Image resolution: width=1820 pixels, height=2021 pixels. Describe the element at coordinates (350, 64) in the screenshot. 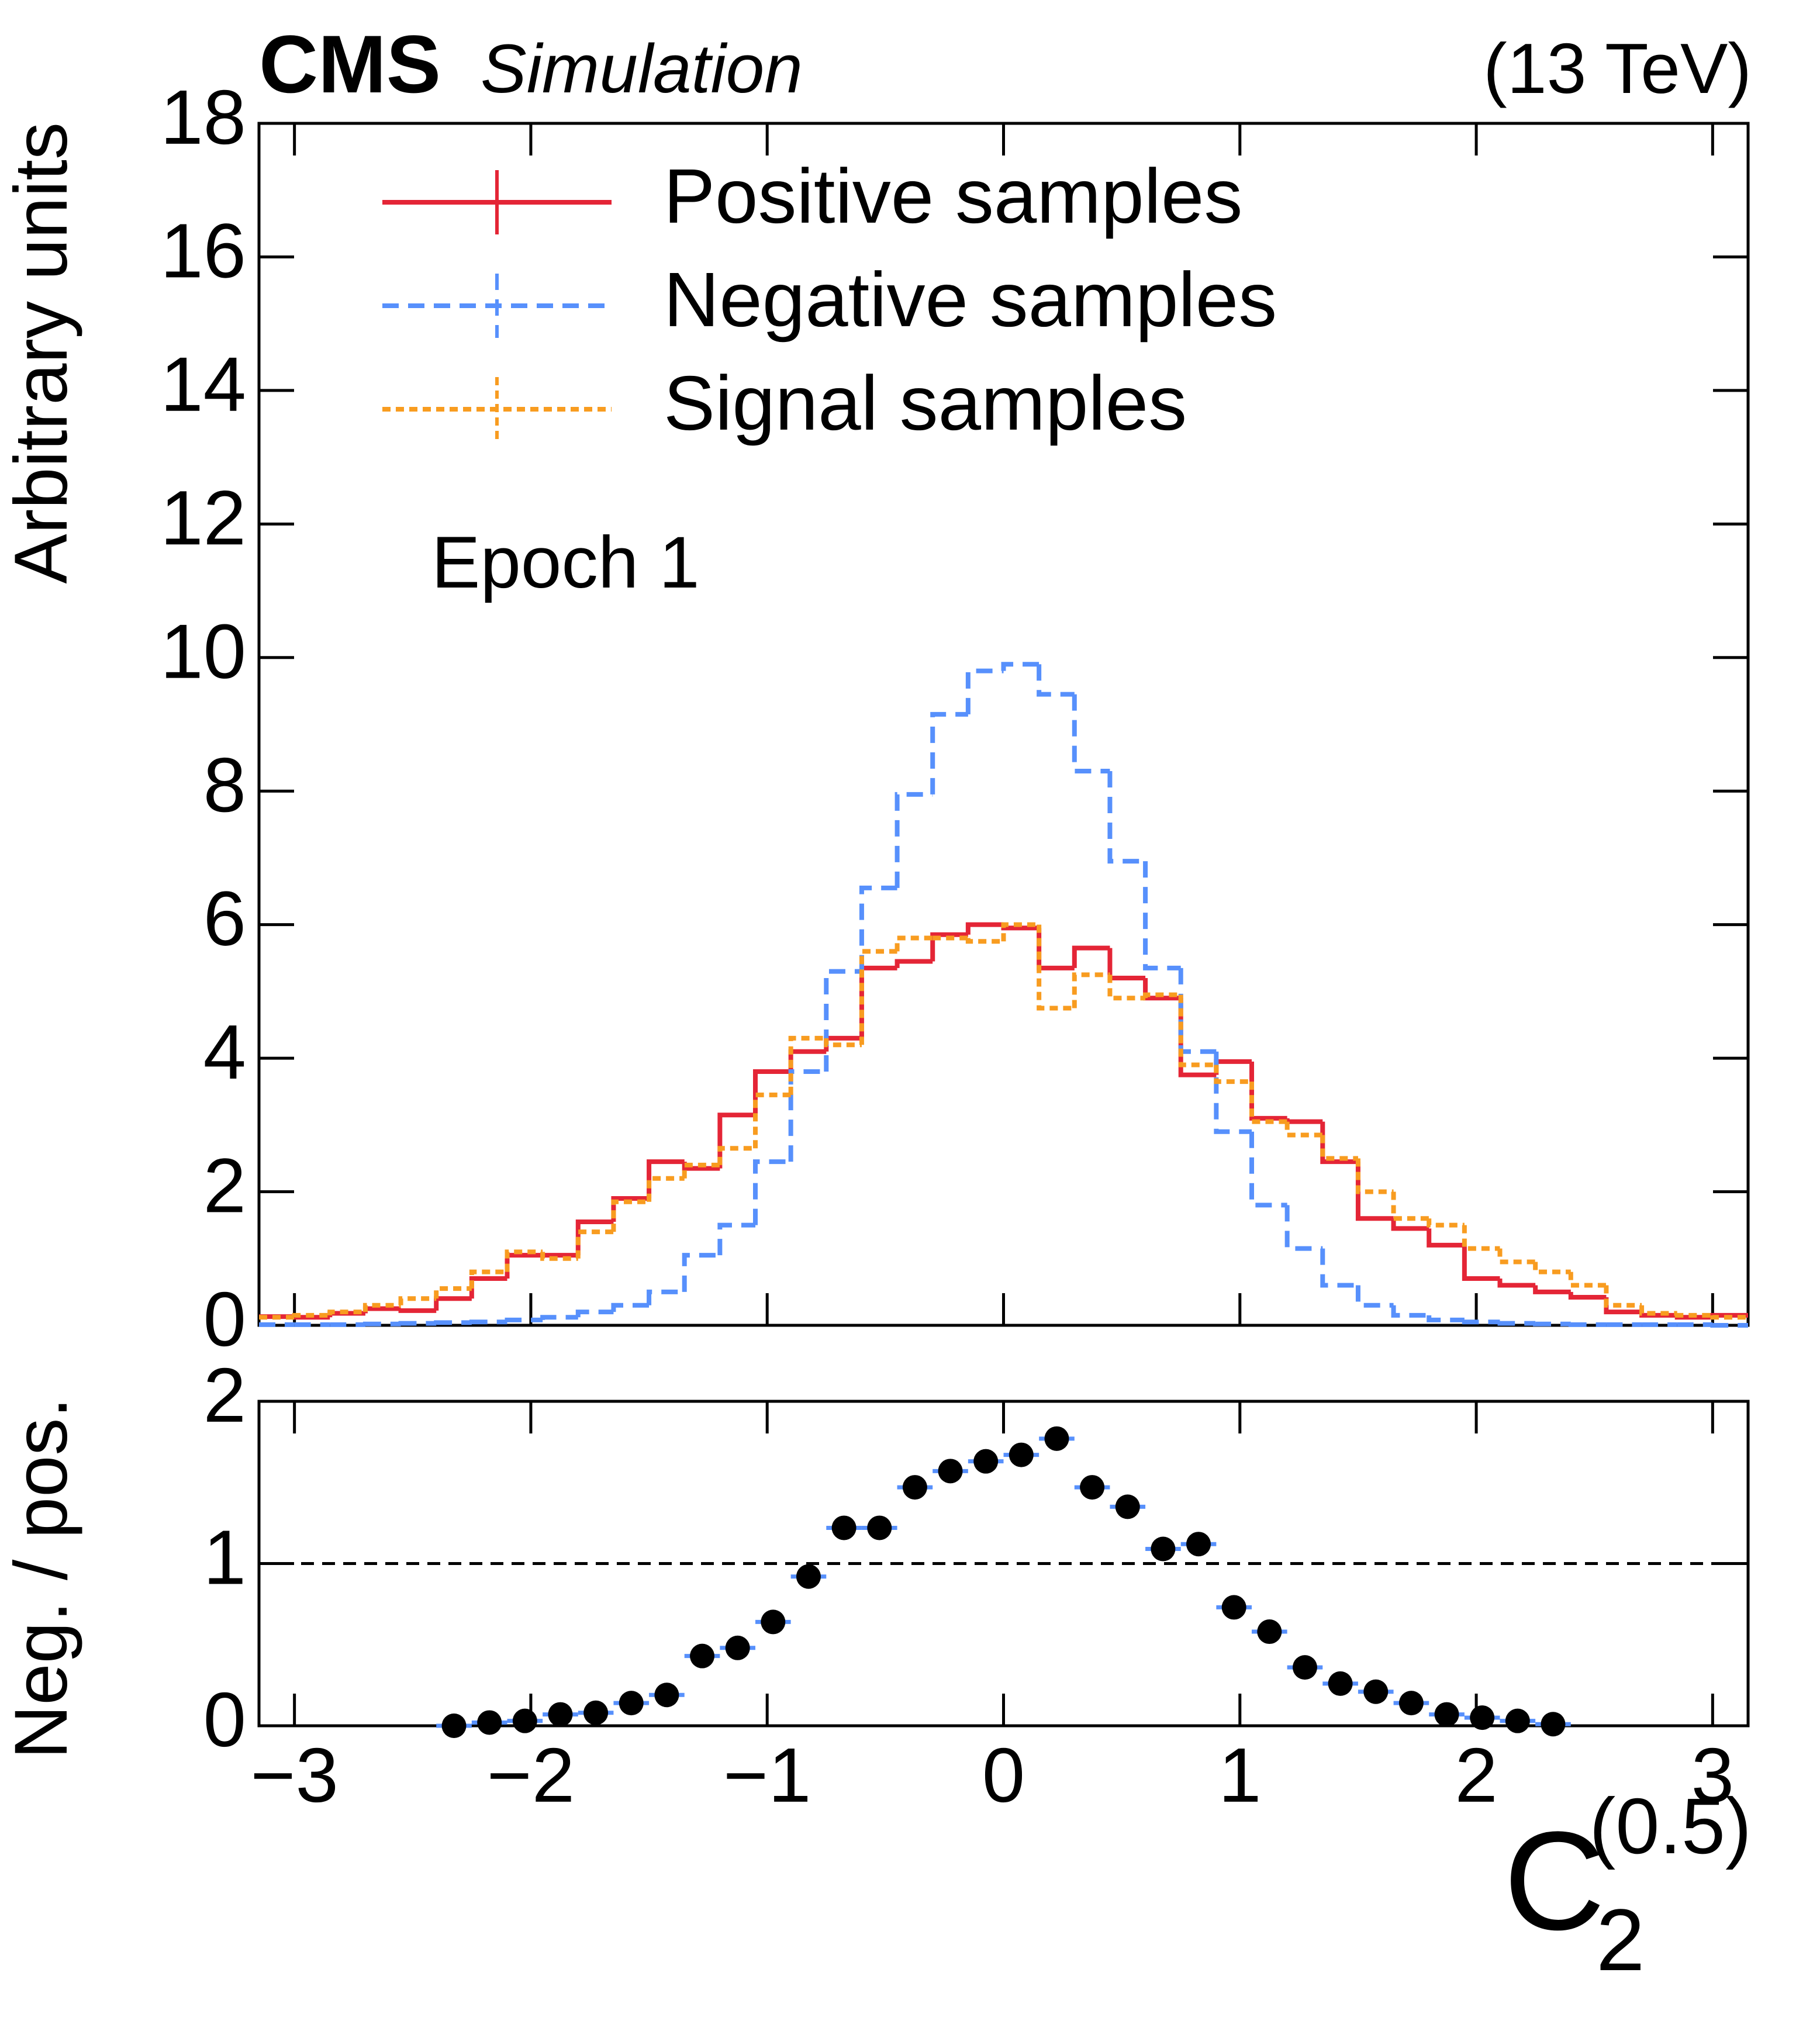

I see `chart-title: CMS` at that location.